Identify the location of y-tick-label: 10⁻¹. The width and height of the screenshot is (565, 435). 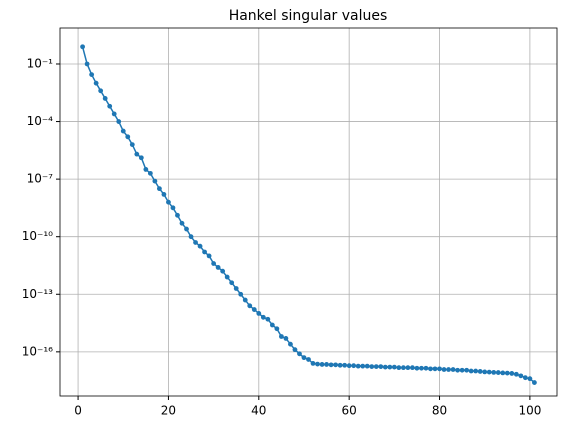
(40, 63).